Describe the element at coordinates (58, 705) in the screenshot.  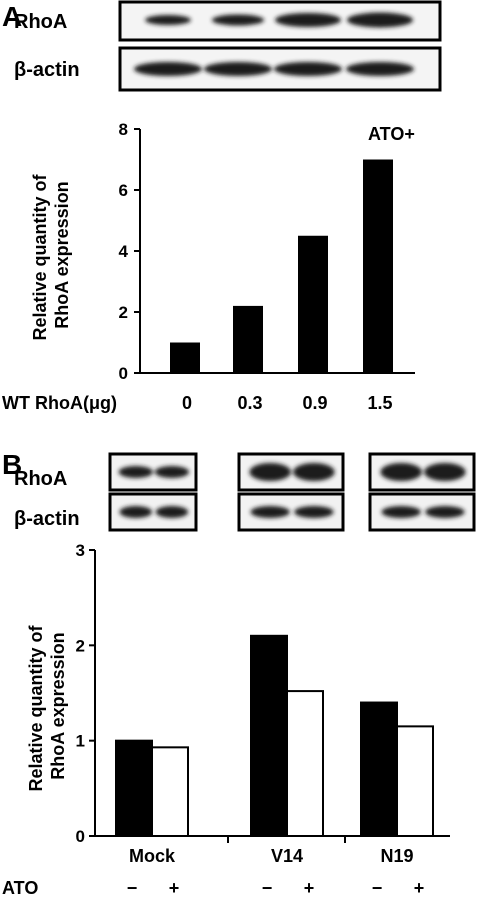
I see `panel-b-ylabel-line-2: RhoA expression` at that location.